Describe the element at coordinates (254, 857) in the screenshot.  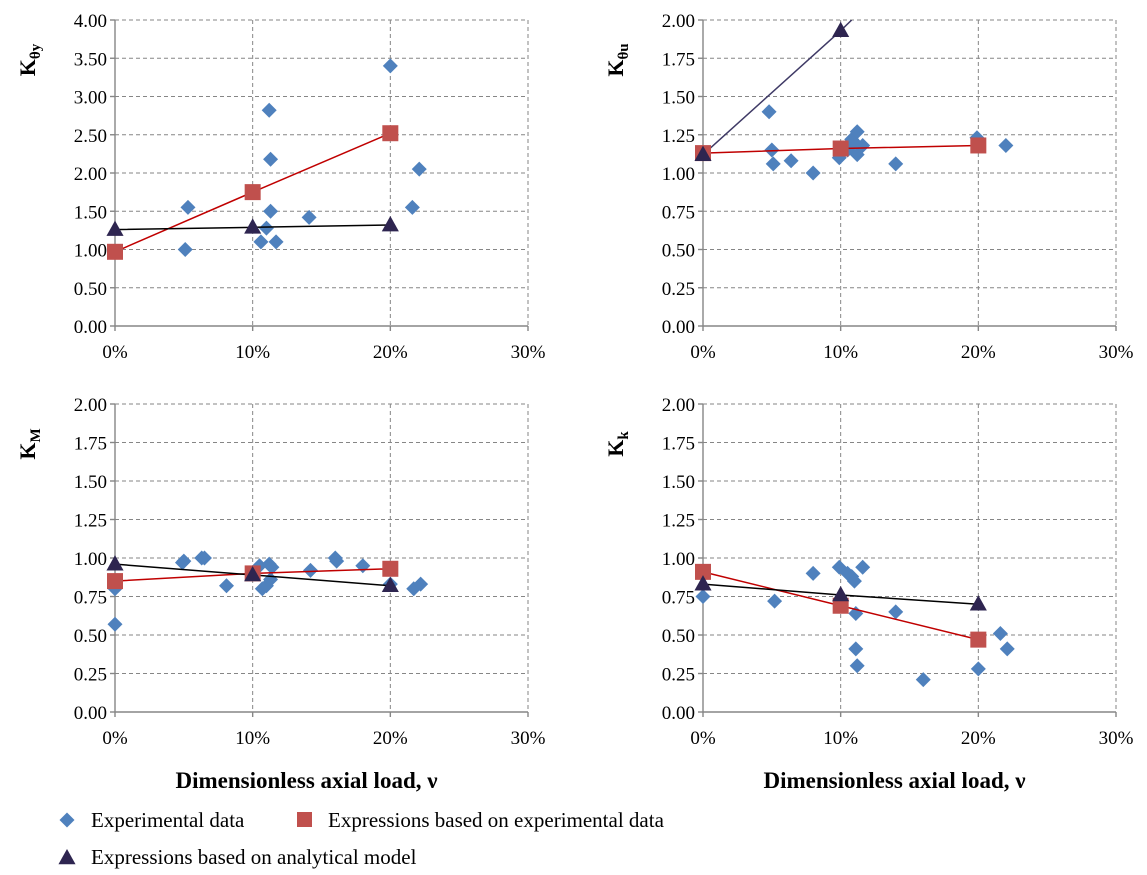
I see `legend-expr-analytical-label: Expressions based on analytical model` at that location.